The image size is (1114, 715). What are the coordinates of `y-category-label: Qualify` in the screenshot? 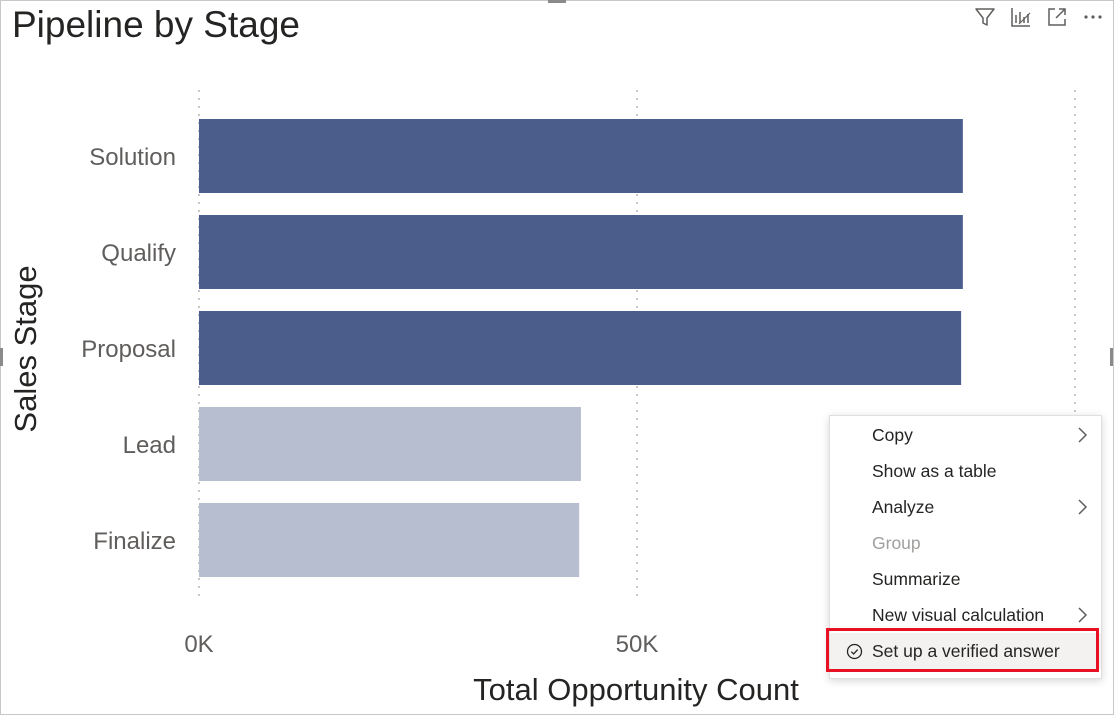 It's located at (138, 253).